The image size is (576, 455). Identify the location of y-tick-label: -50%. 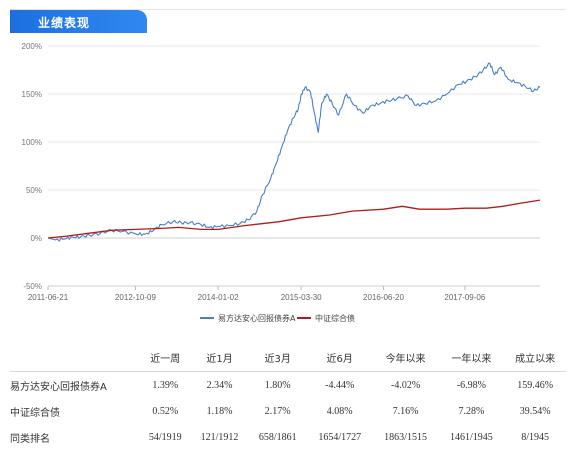
(32, 286).